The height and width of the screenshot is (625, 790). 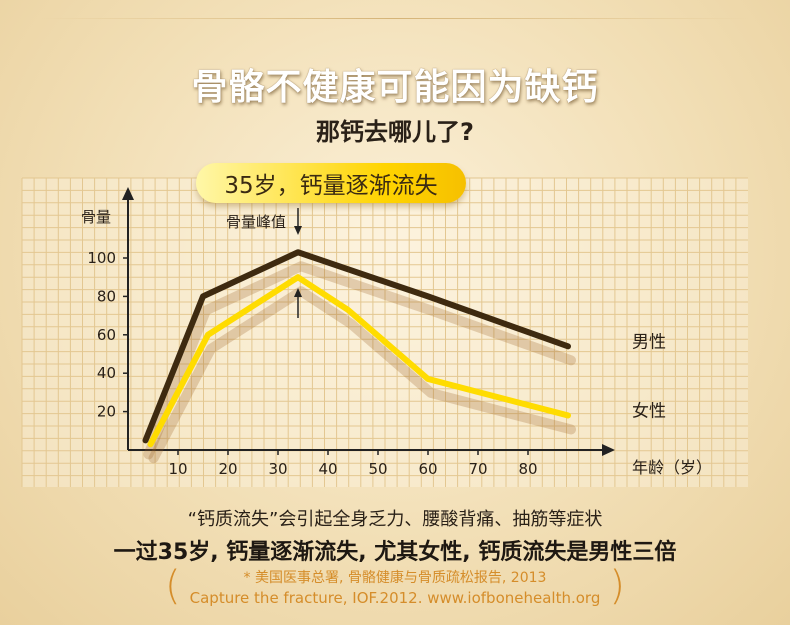 I want to click on open-paren: (, so click(x=173, y=586).